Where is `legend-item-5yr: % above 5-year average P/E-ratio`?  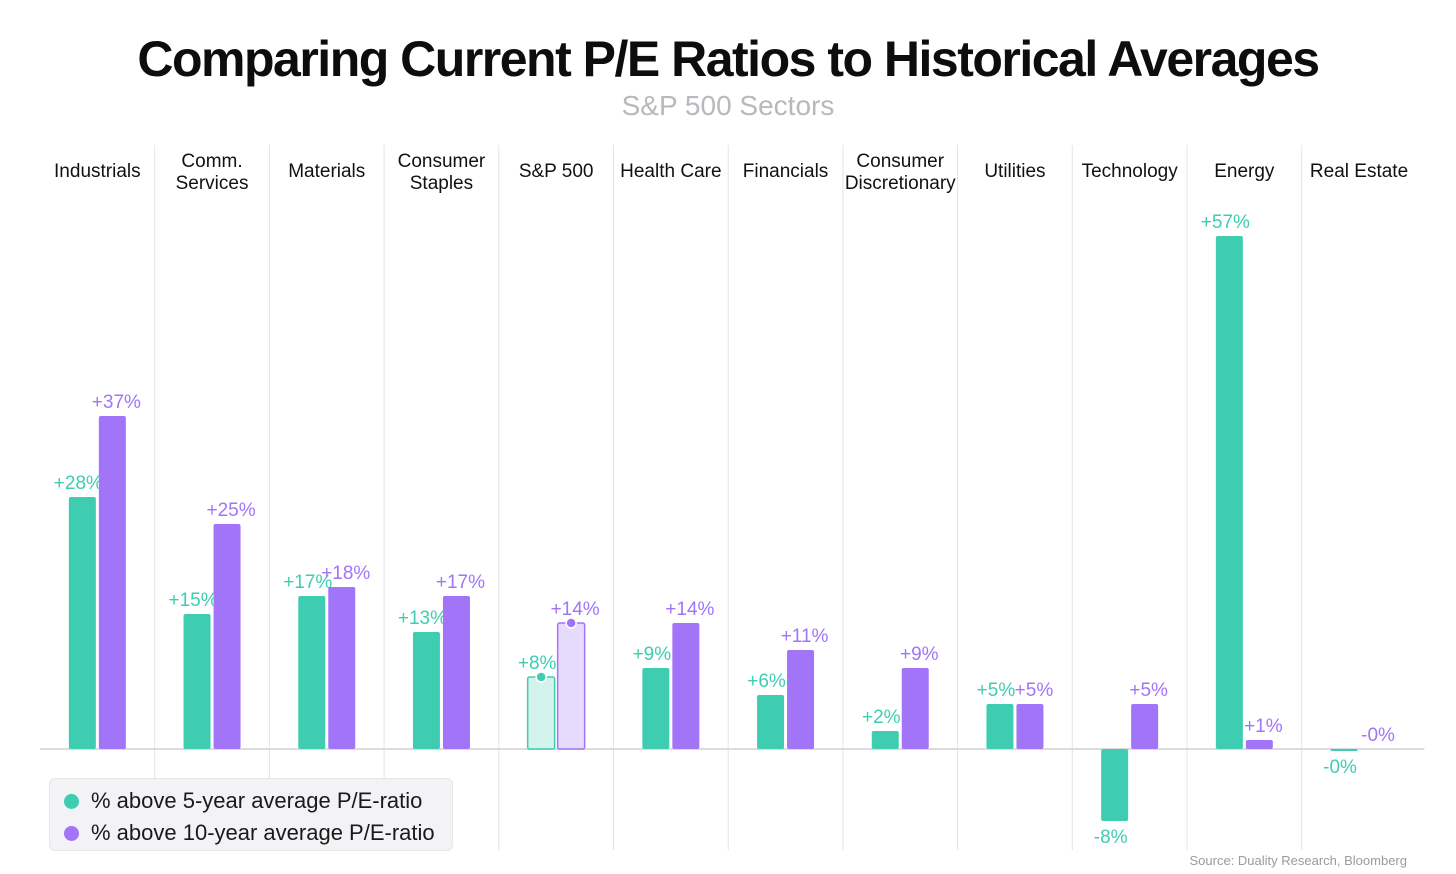 legend-item-5yr: % above 5-year average P/E-ratio is located at coordinates (243, 801).